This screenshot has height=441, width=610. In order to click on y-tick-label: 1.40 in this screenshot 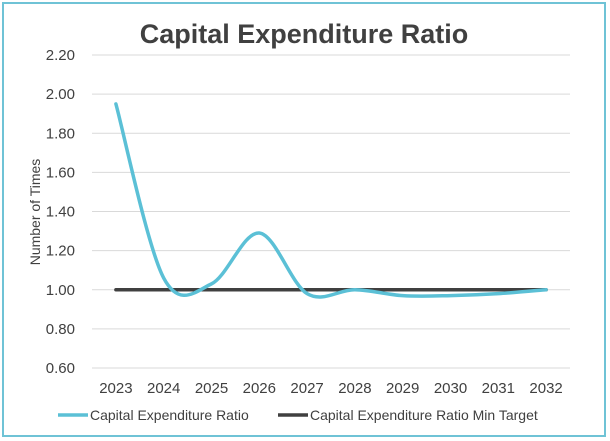, I will do `click(60, 212)`.